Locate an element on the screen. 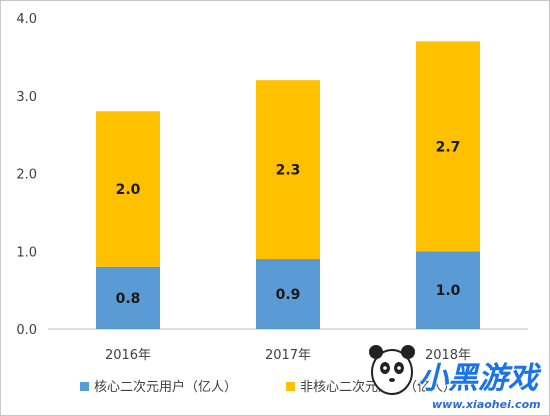 The image size is (550, 416). legend-label: 核心二次元用户（亿人） is located at coordinates (165, 387).